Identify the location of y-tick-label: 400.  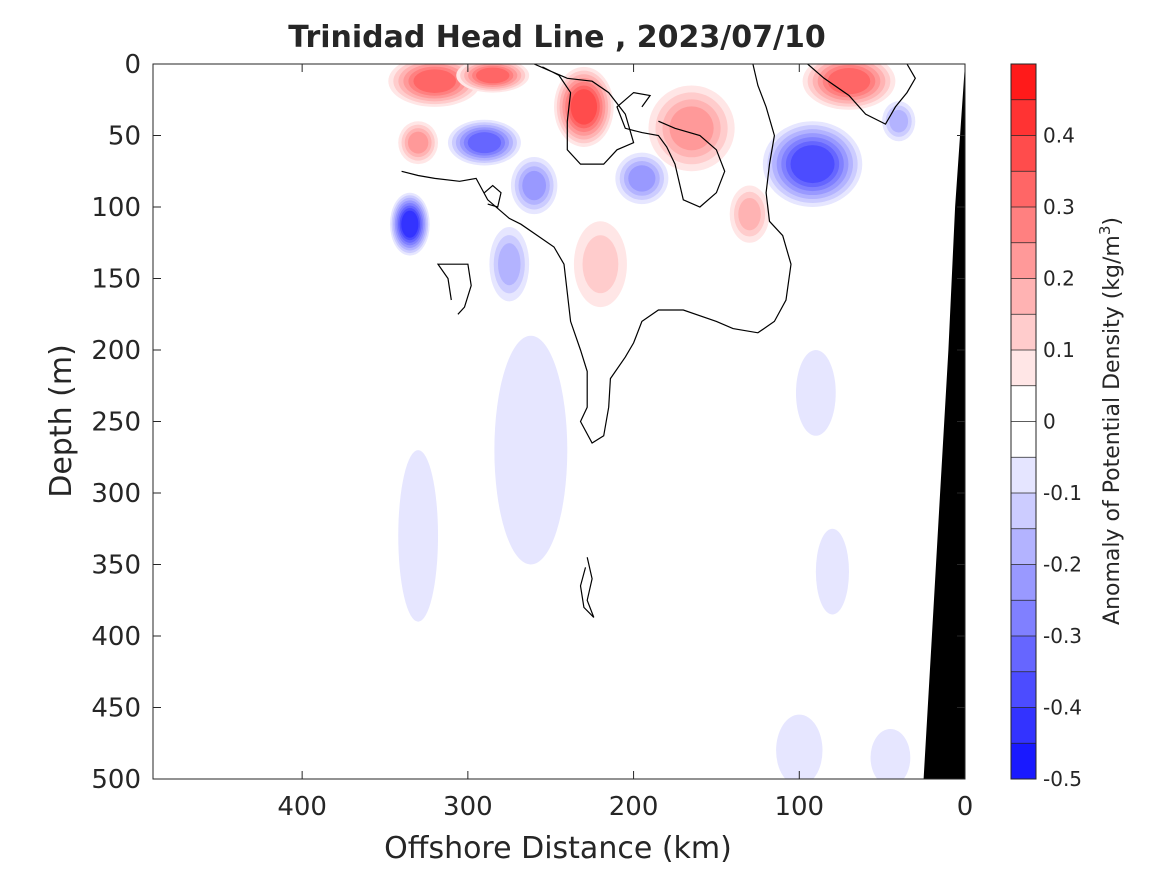
(116, 637).